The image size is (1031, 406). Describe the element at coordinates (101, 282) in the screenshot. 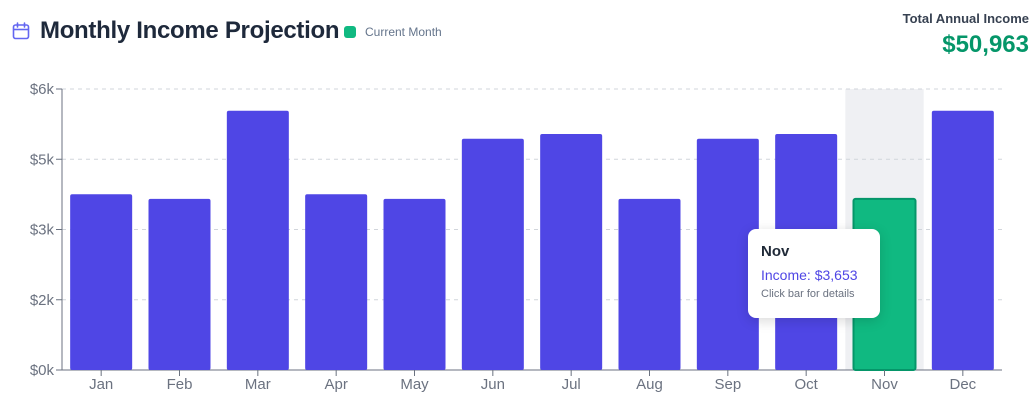

I see `bar-jan` at that location.